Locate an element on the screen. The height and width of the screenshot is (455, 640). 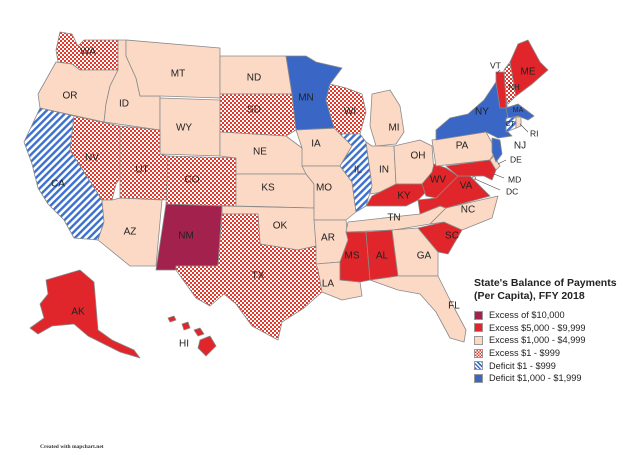
label-wy: WY is located at coordinates (184, 128).